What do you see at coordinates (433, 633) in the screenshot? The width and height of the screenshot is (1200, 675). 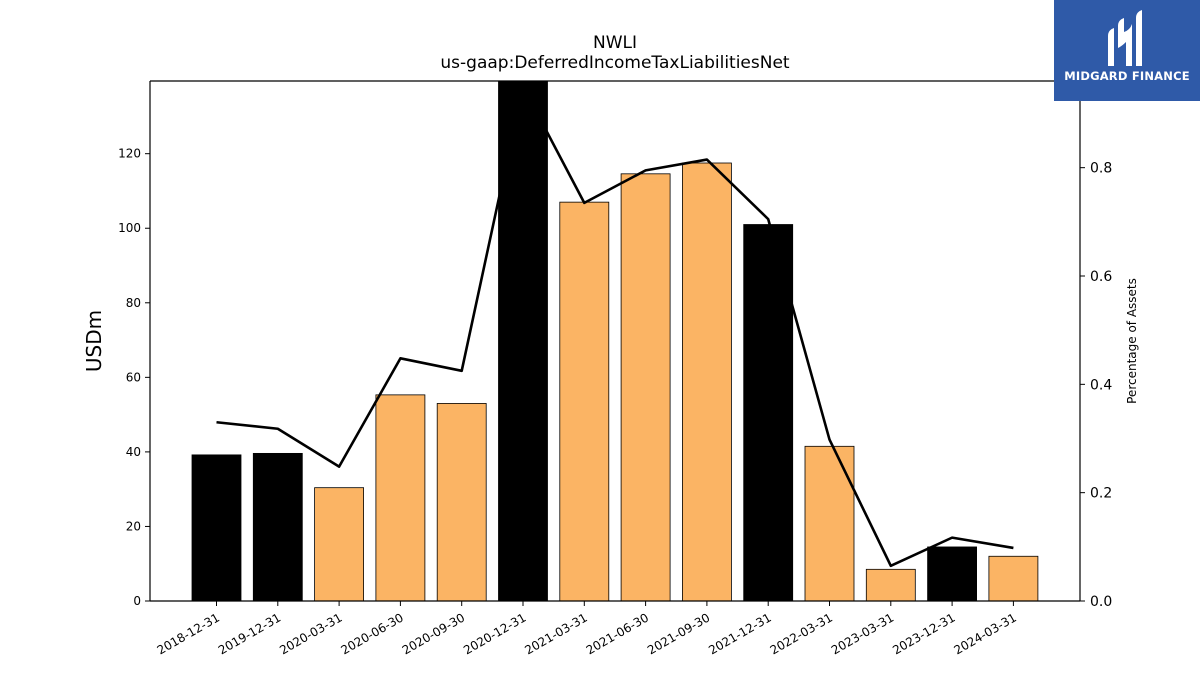 I see `x-tick-label: 2020-09-30` at bounding box center [433, 633].